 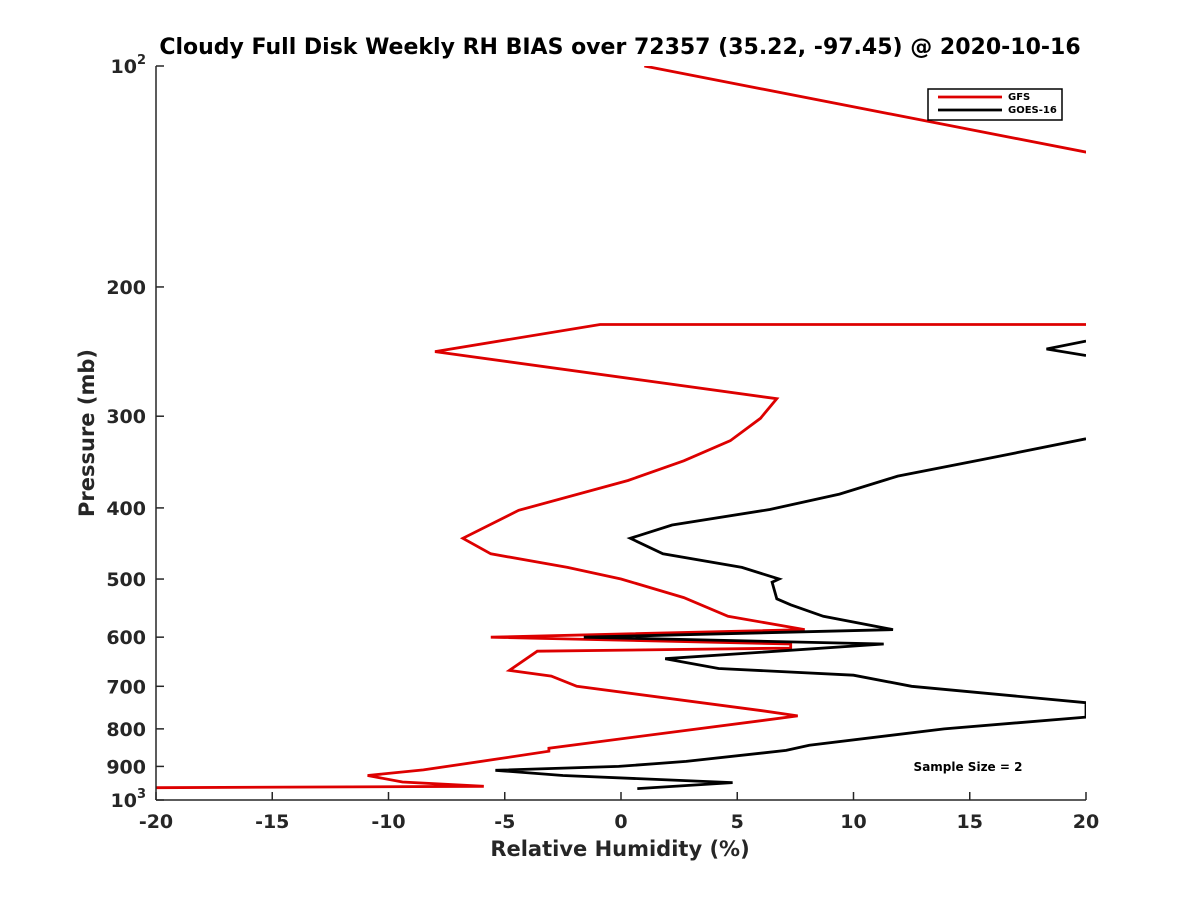 What do you see at coordinates (126, 288) in the screenshot?
I see `y-tick-label: 200` at bounding box center [126, 288].